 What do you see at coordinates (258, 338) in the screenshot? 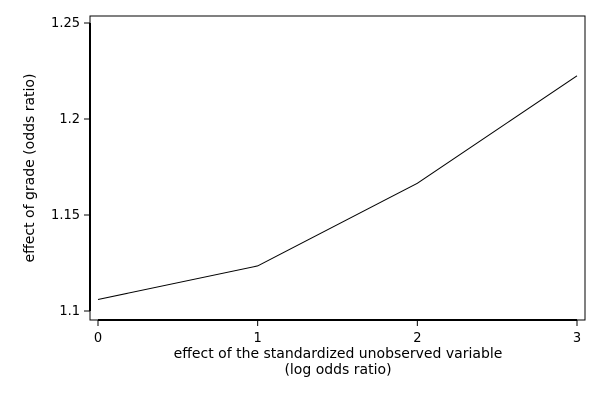
I see `x-tick-label: 1` at bounding box center [258, 338].